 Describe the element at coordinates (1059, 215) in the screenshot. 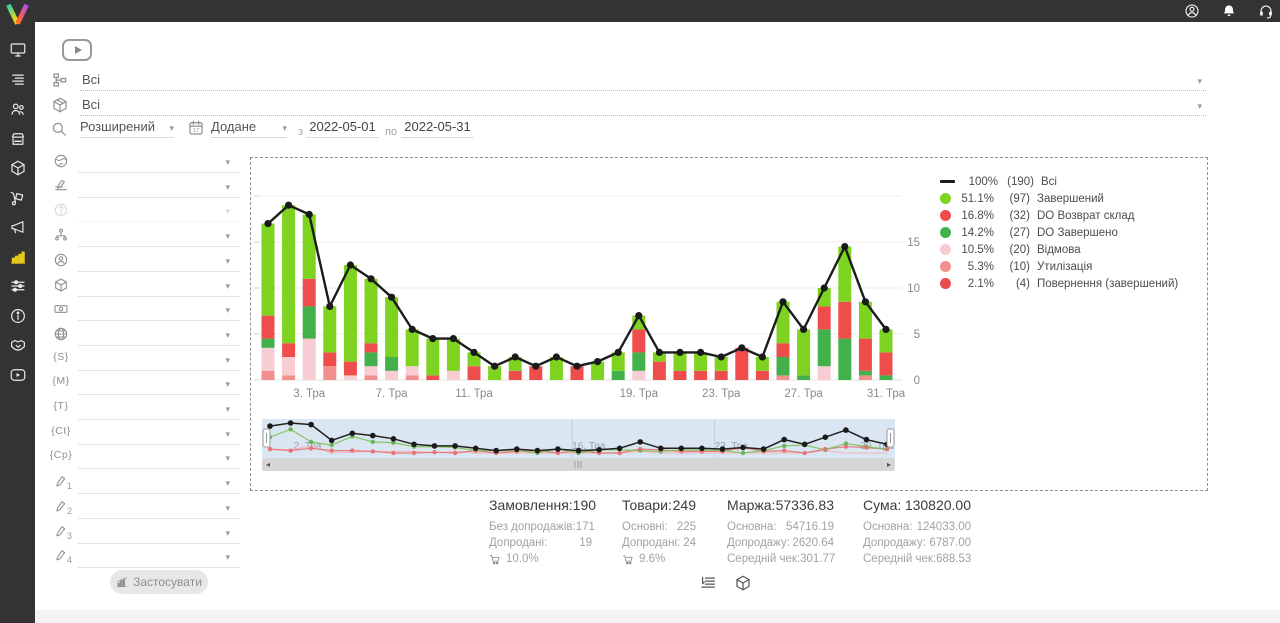

I see `legend-item-2: 16.8% (32) DO Возврат склад` at that location.